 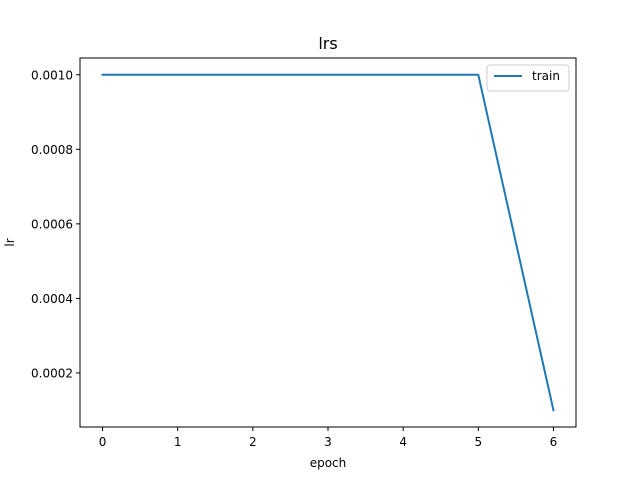 I want to click on x-tick-label: 2, so click(x=253, y=442).